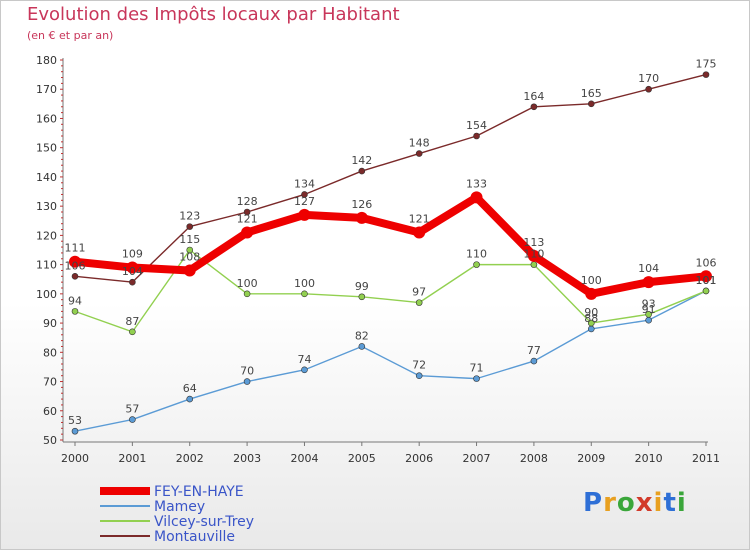 This screenshot has width=750, height=550. I want to click on y-tick-label: 100, so click(46, 294).